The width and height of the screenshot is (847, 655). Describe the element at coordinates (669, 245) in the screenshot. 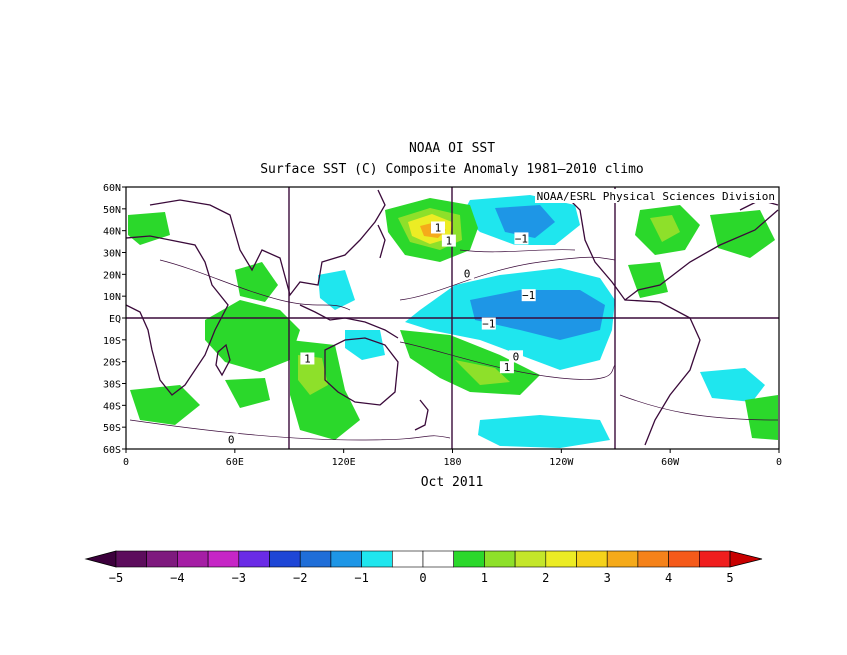

I see `north-america-outline` at that location.